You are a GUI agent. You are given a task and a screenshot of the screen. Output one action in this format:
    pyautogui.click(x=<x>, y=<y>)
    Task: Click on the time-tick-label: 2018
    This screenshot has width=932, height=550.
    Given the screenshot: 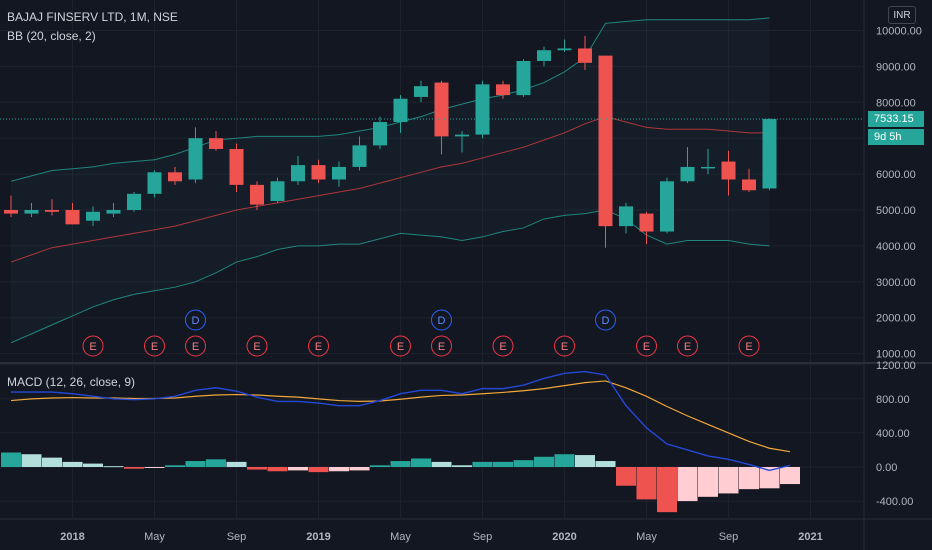 What is the action you would take?
    pyautogui.click(x=72, y=537)
    